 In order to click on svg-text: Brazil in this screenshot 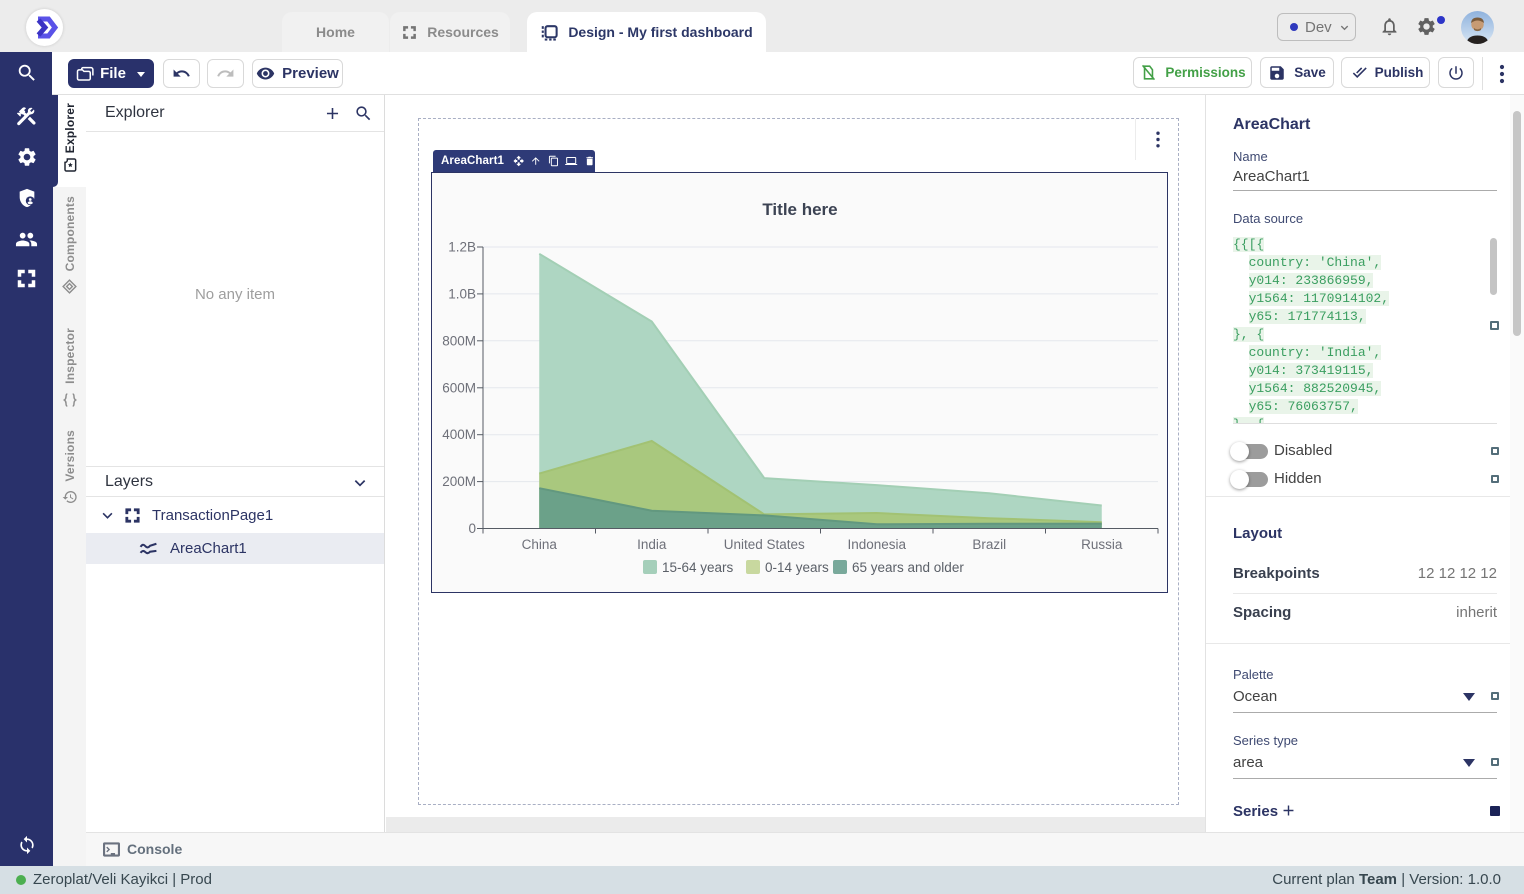, I will do `click(989, 544)`.